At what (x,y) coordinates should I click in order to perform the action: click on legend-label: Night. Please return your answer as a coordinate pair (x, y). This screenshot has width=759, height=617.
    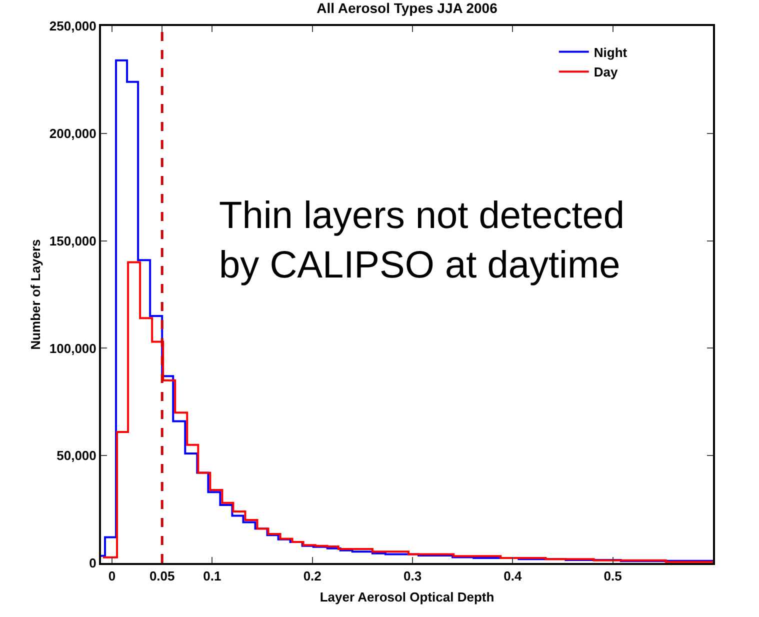
    Looking at the image, I should click on (611, 52).